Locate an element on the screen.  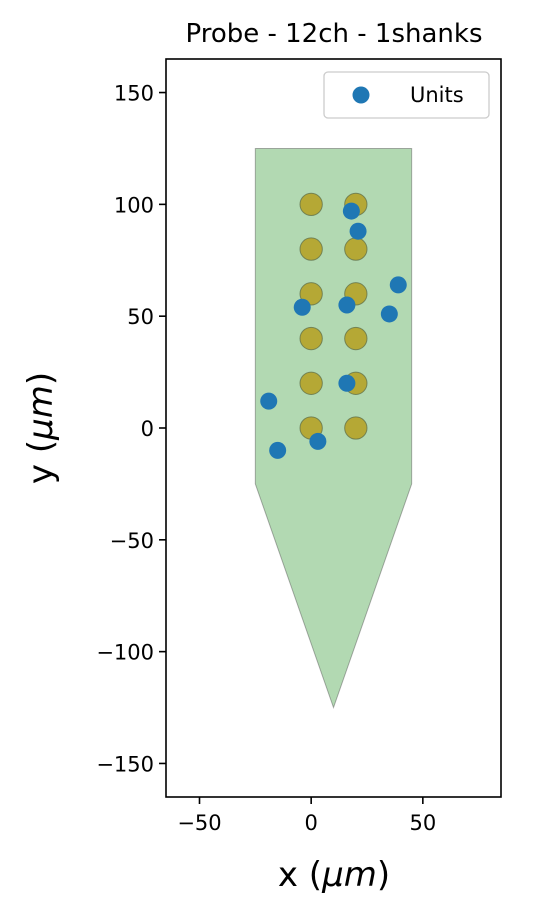
legend-box is located at coordinates (406, 95).